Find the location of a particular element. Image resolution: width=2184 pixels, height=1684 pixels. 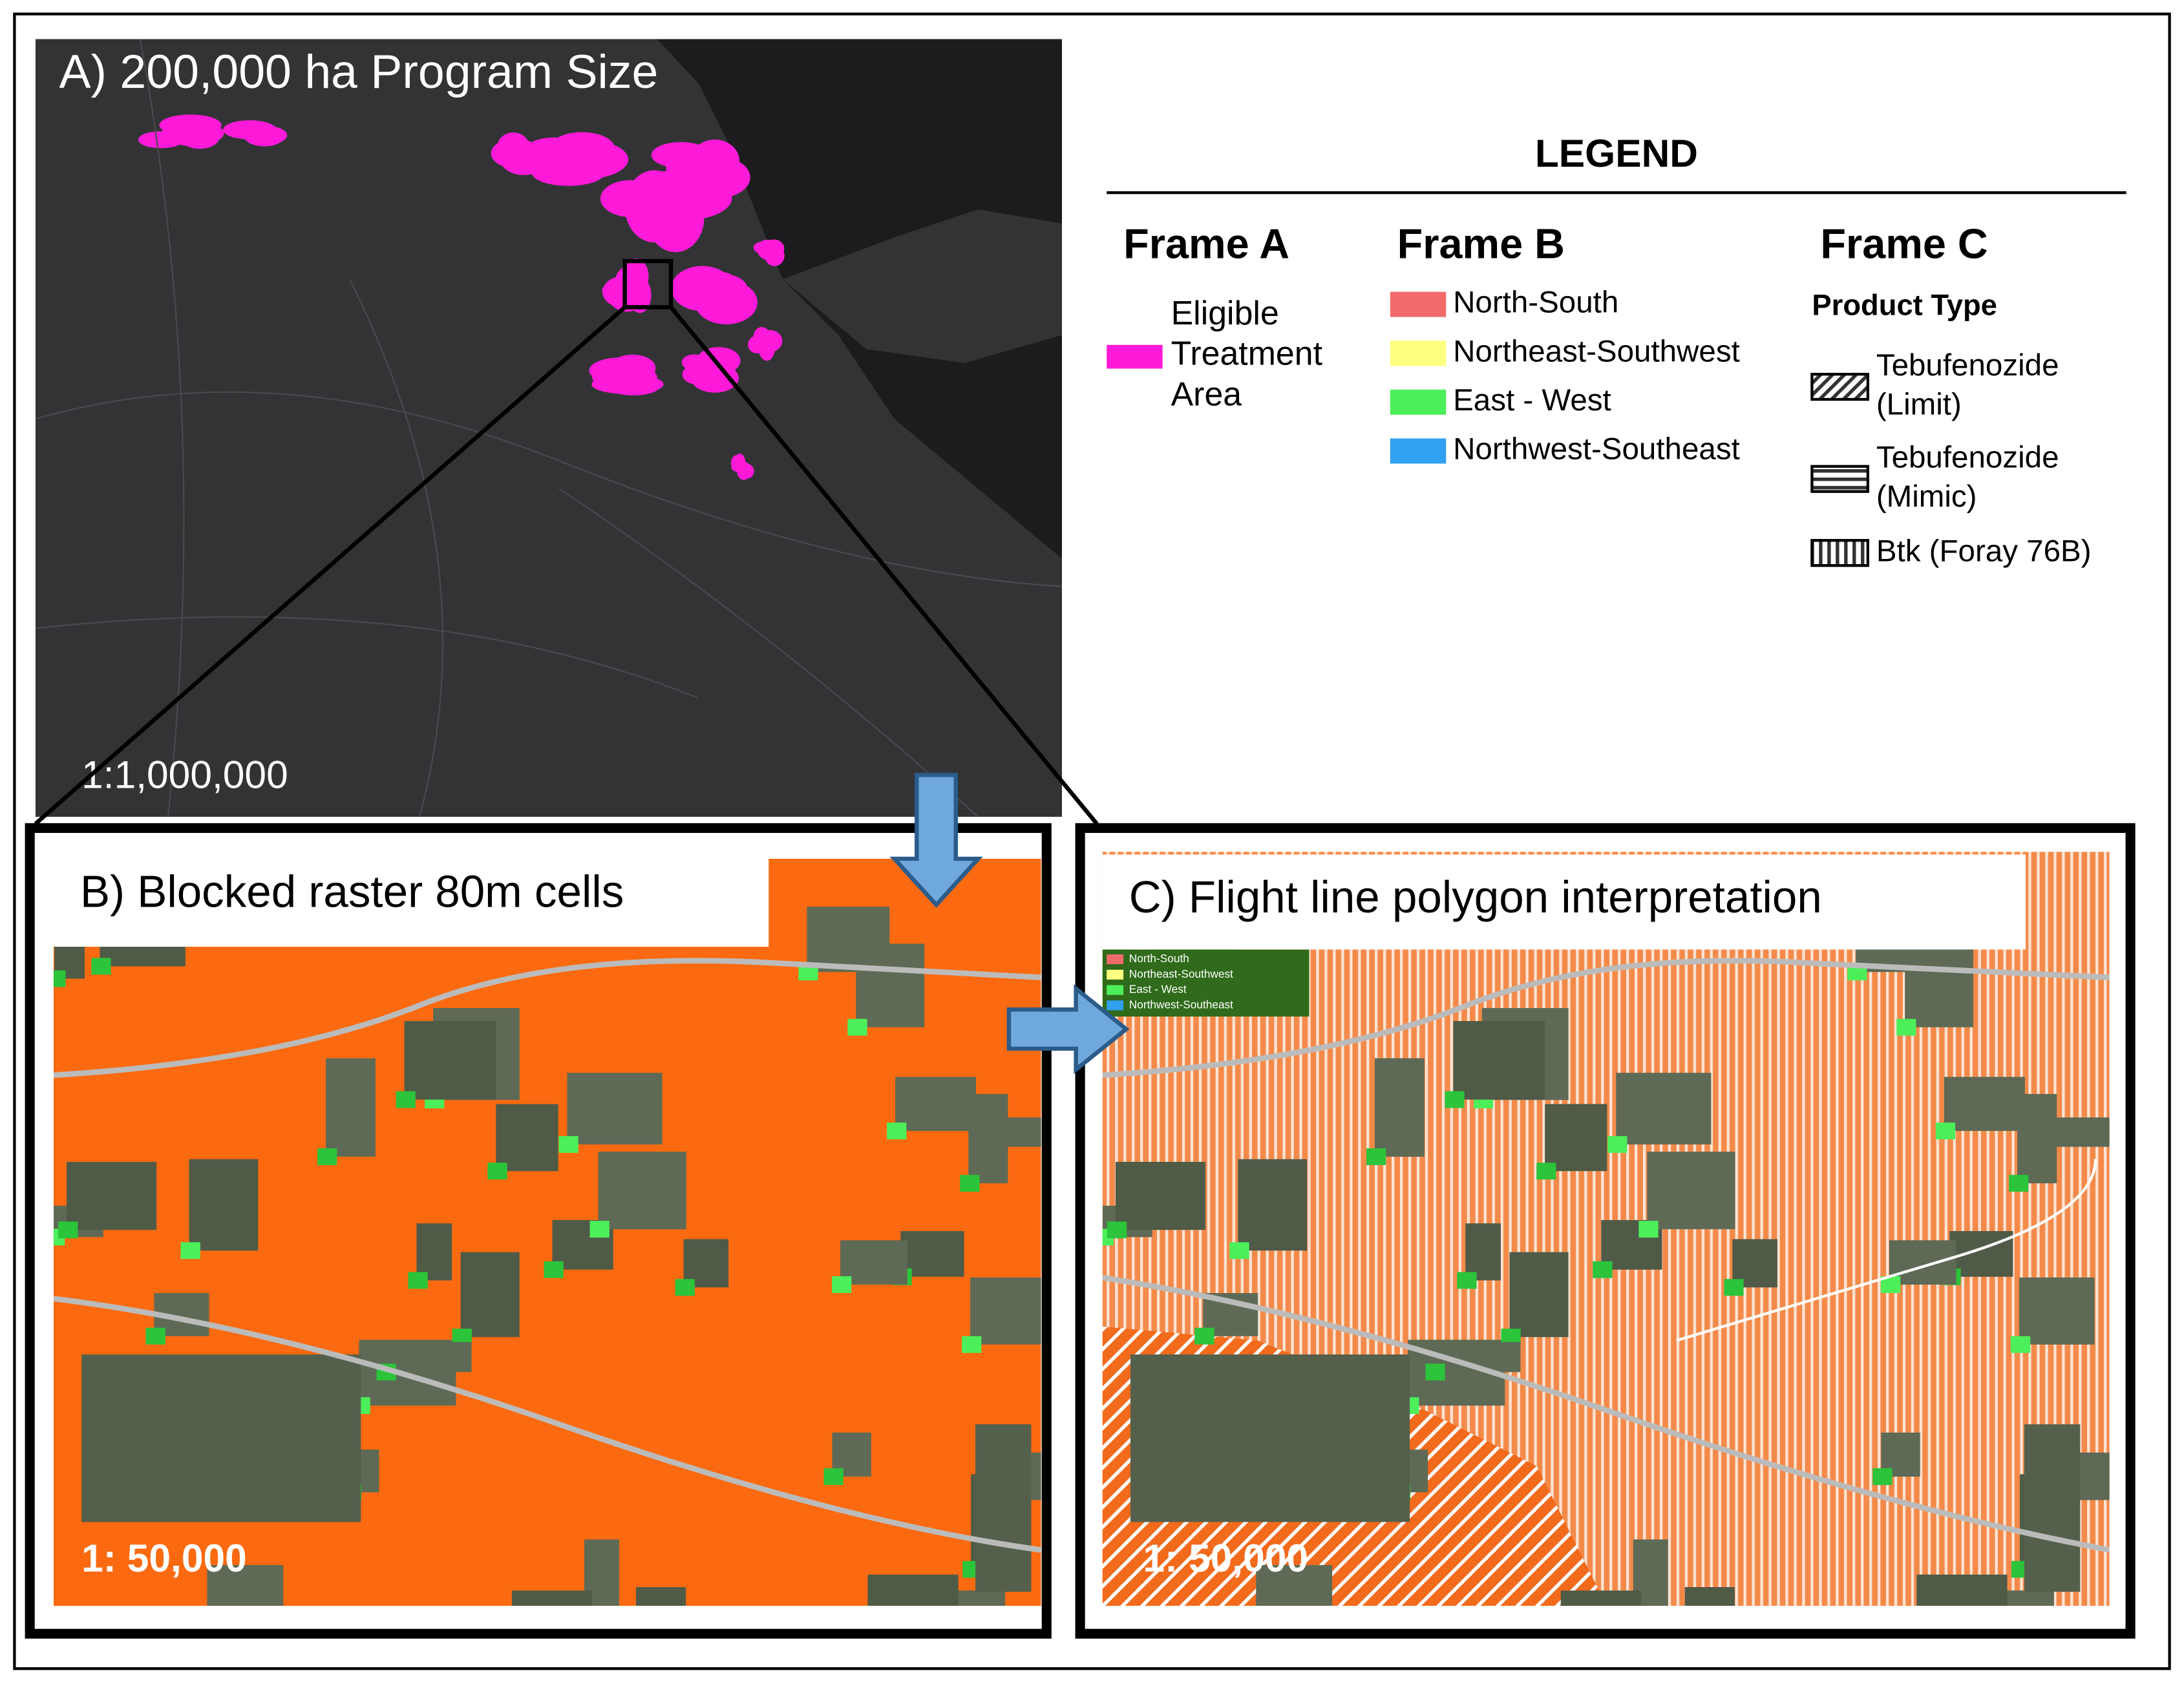

panel-b-title: B) Blocked raster 80m cells is located at coordinates (352, 891).